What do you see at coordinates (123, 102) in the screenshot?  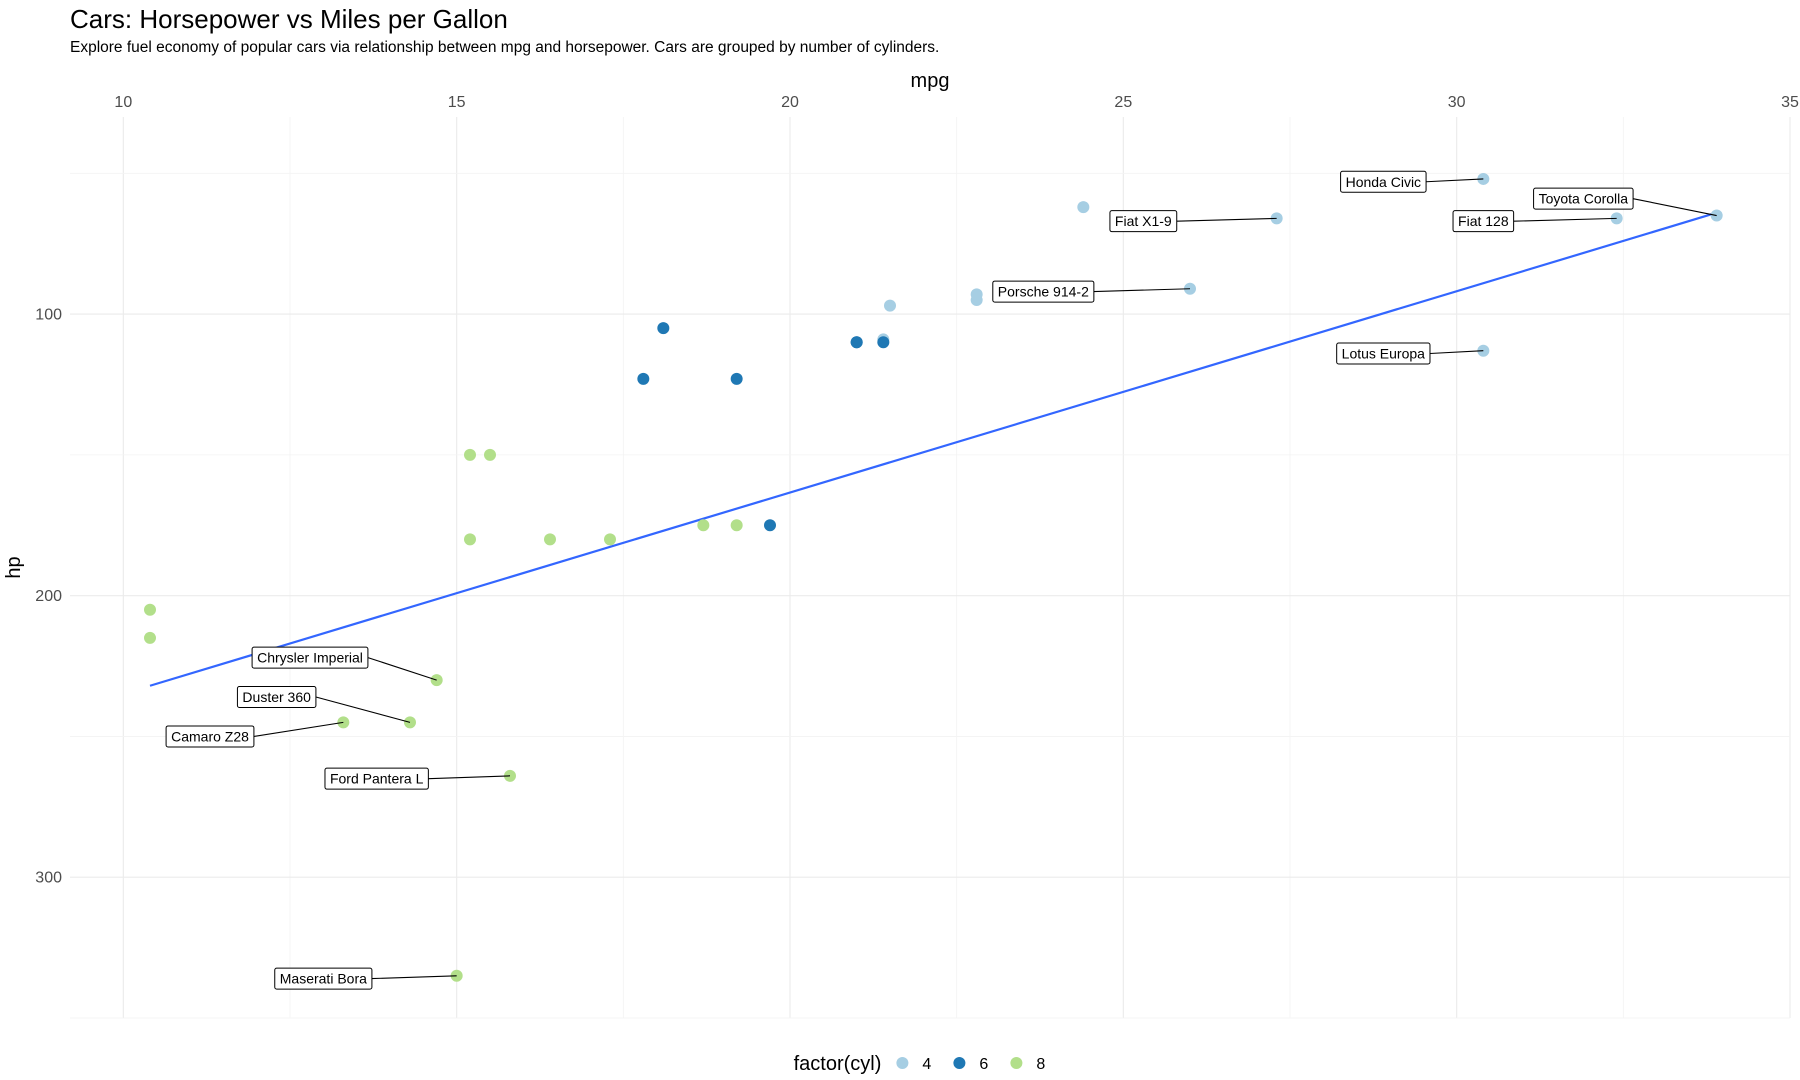 I see `x-tick-label: 10` at bounding box center [123, 102].